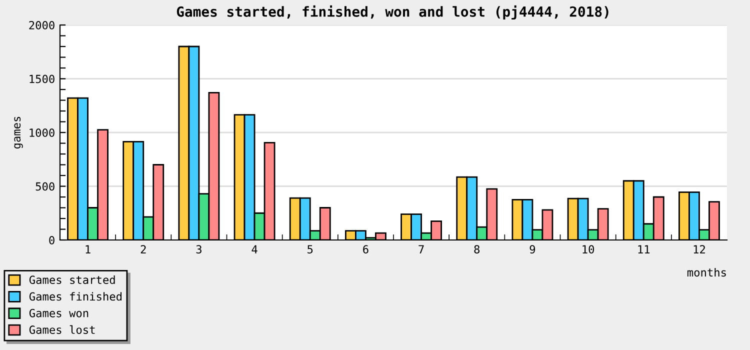 The width and height of the screenshot is (750, 350). I want to click on x-tick-label: 2, so click(143, 249).